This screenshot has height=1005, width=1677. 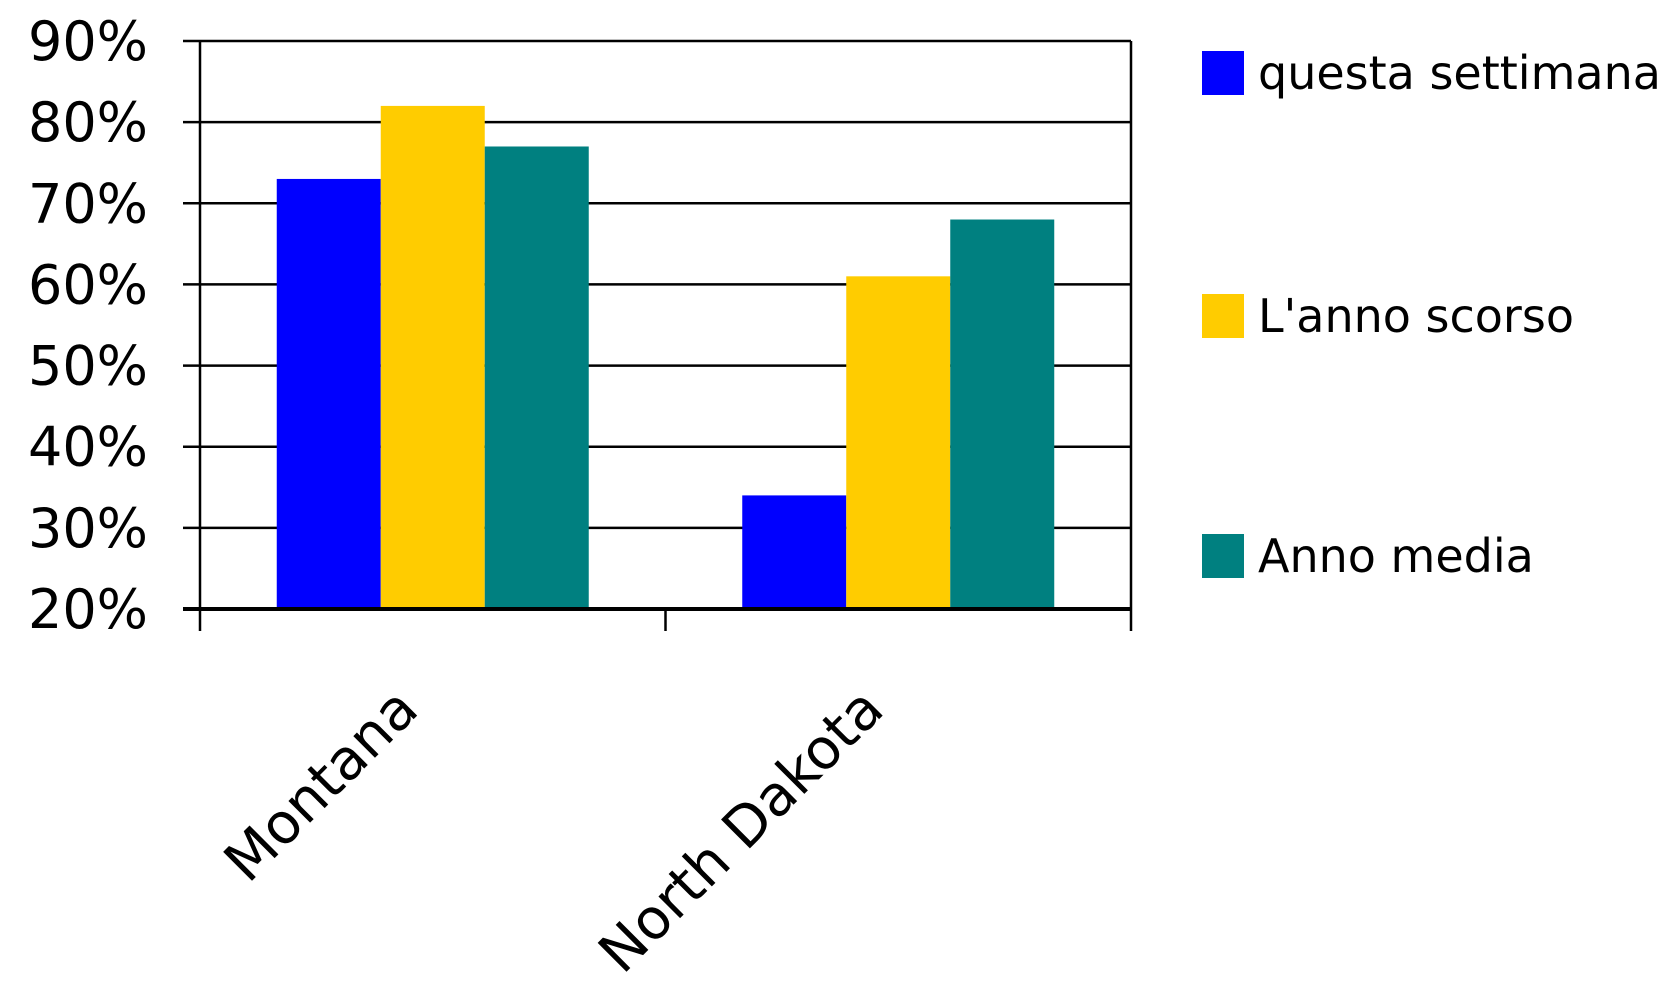 What do you see at coordinates (321, 785) in the screenshot?
I see `category-label: Montana` at bounding box center [321, 785].